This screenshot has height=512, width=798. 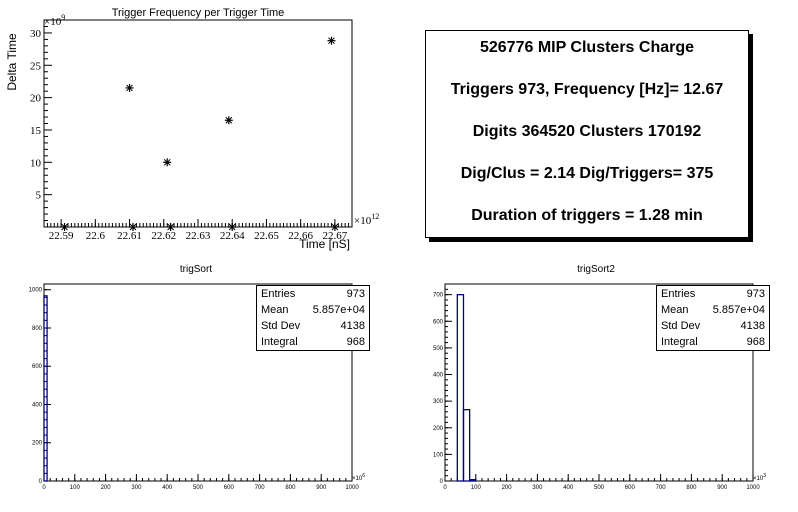 What do you see at coordinates (681, 326) in the screenshot?
I see `stats-label: Std Dev` at bounding box center [681, 326].